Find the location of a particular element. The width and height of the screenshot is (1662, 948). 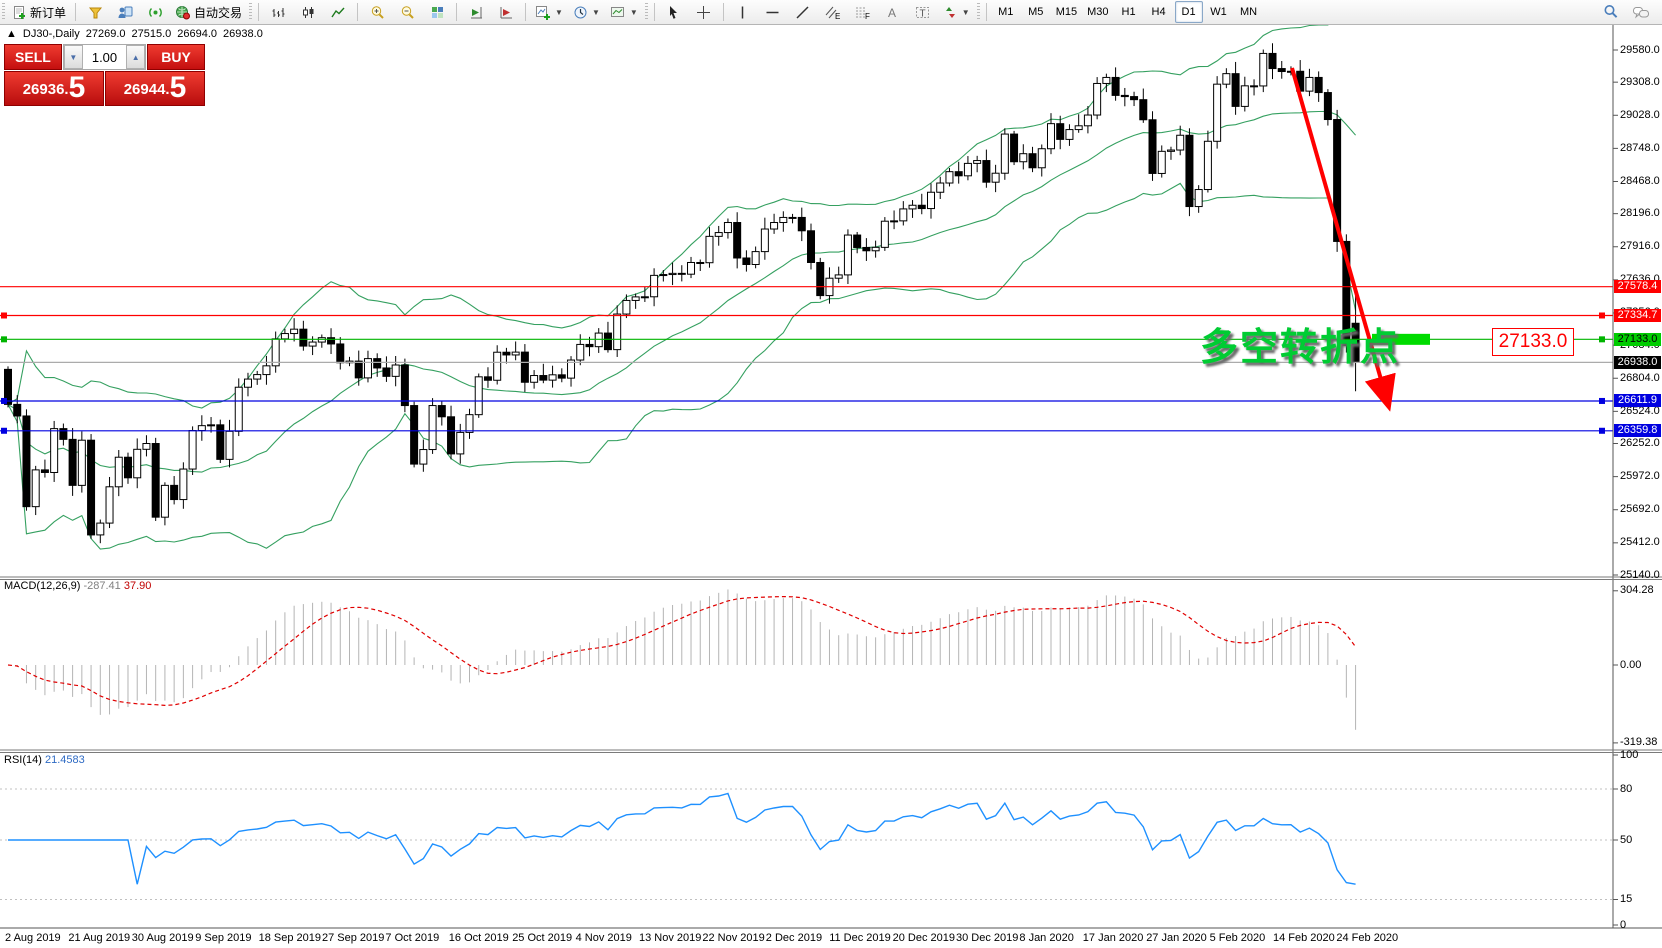

periods-button: ▼ is located at coordinates (586, 12).